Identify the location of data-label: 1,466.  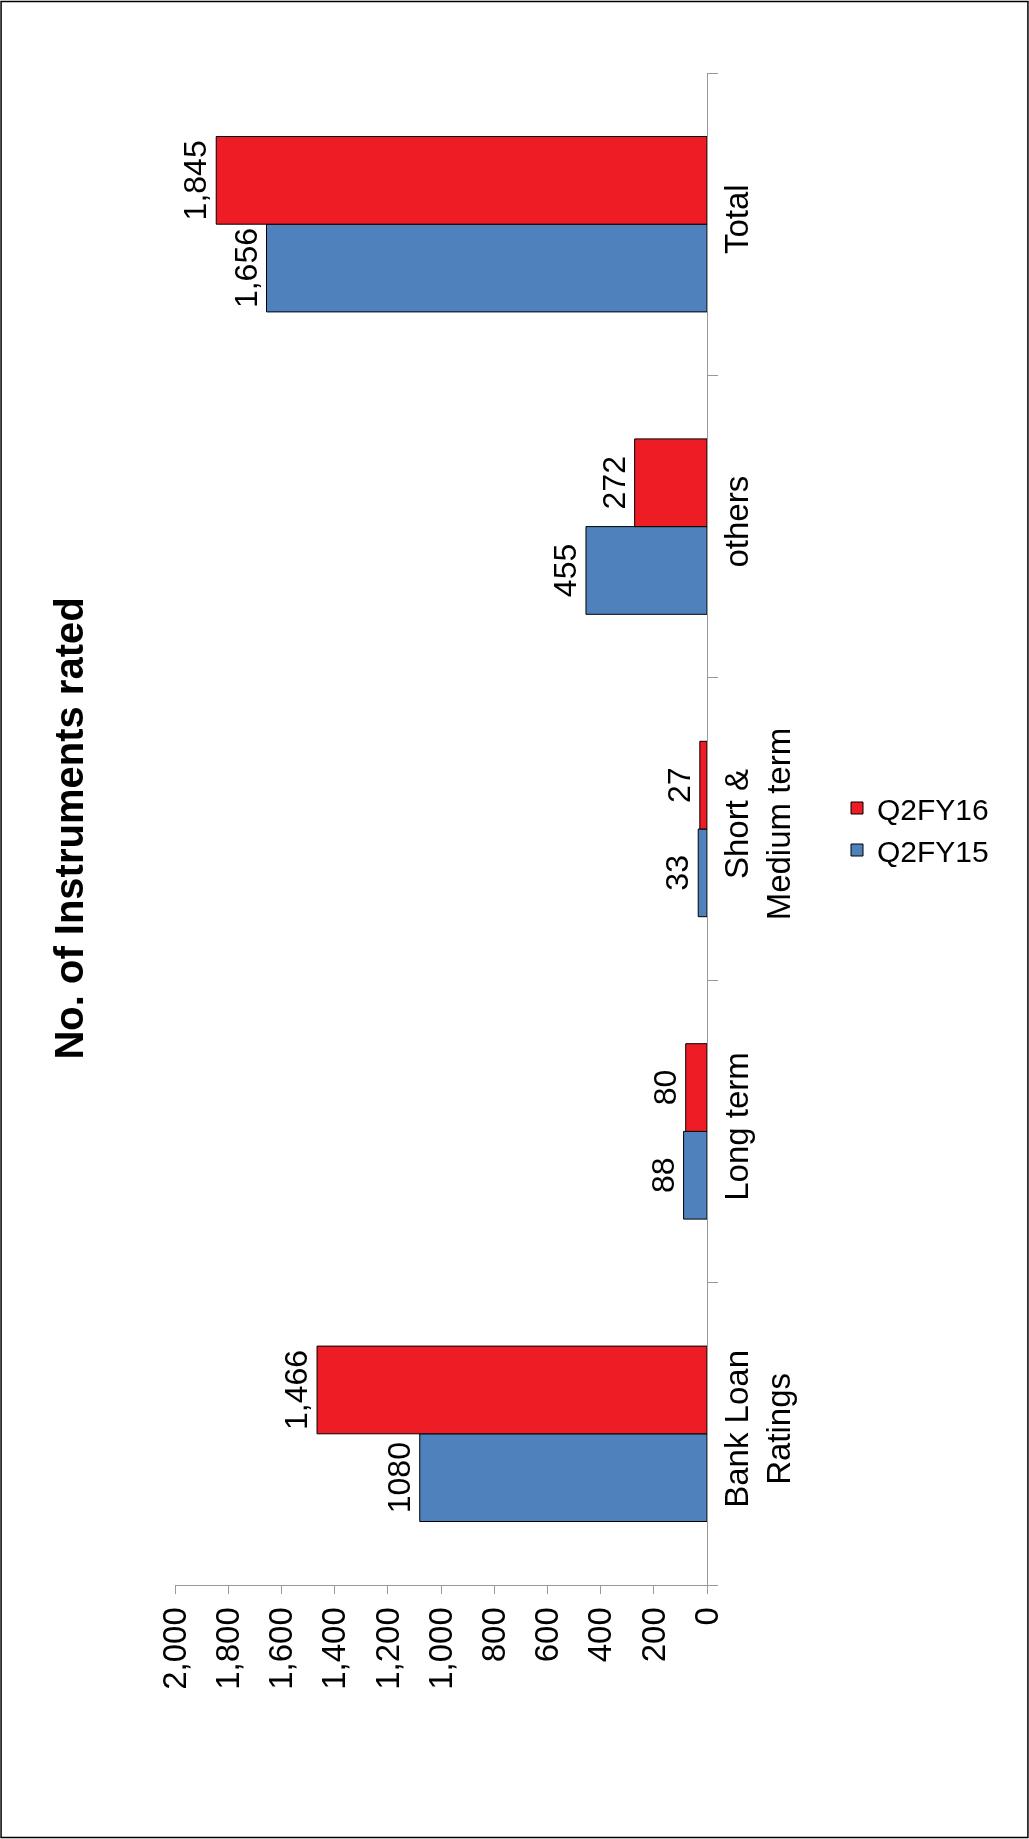
(296, 1389).